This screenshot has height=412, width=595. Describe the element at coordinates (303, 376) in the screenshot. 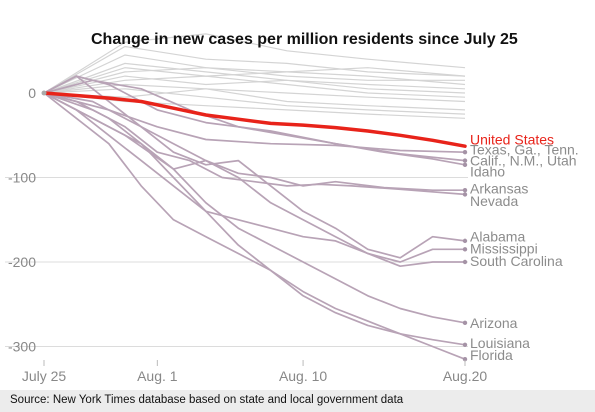

I see `x-tick-label: Aug. 10` at that location.